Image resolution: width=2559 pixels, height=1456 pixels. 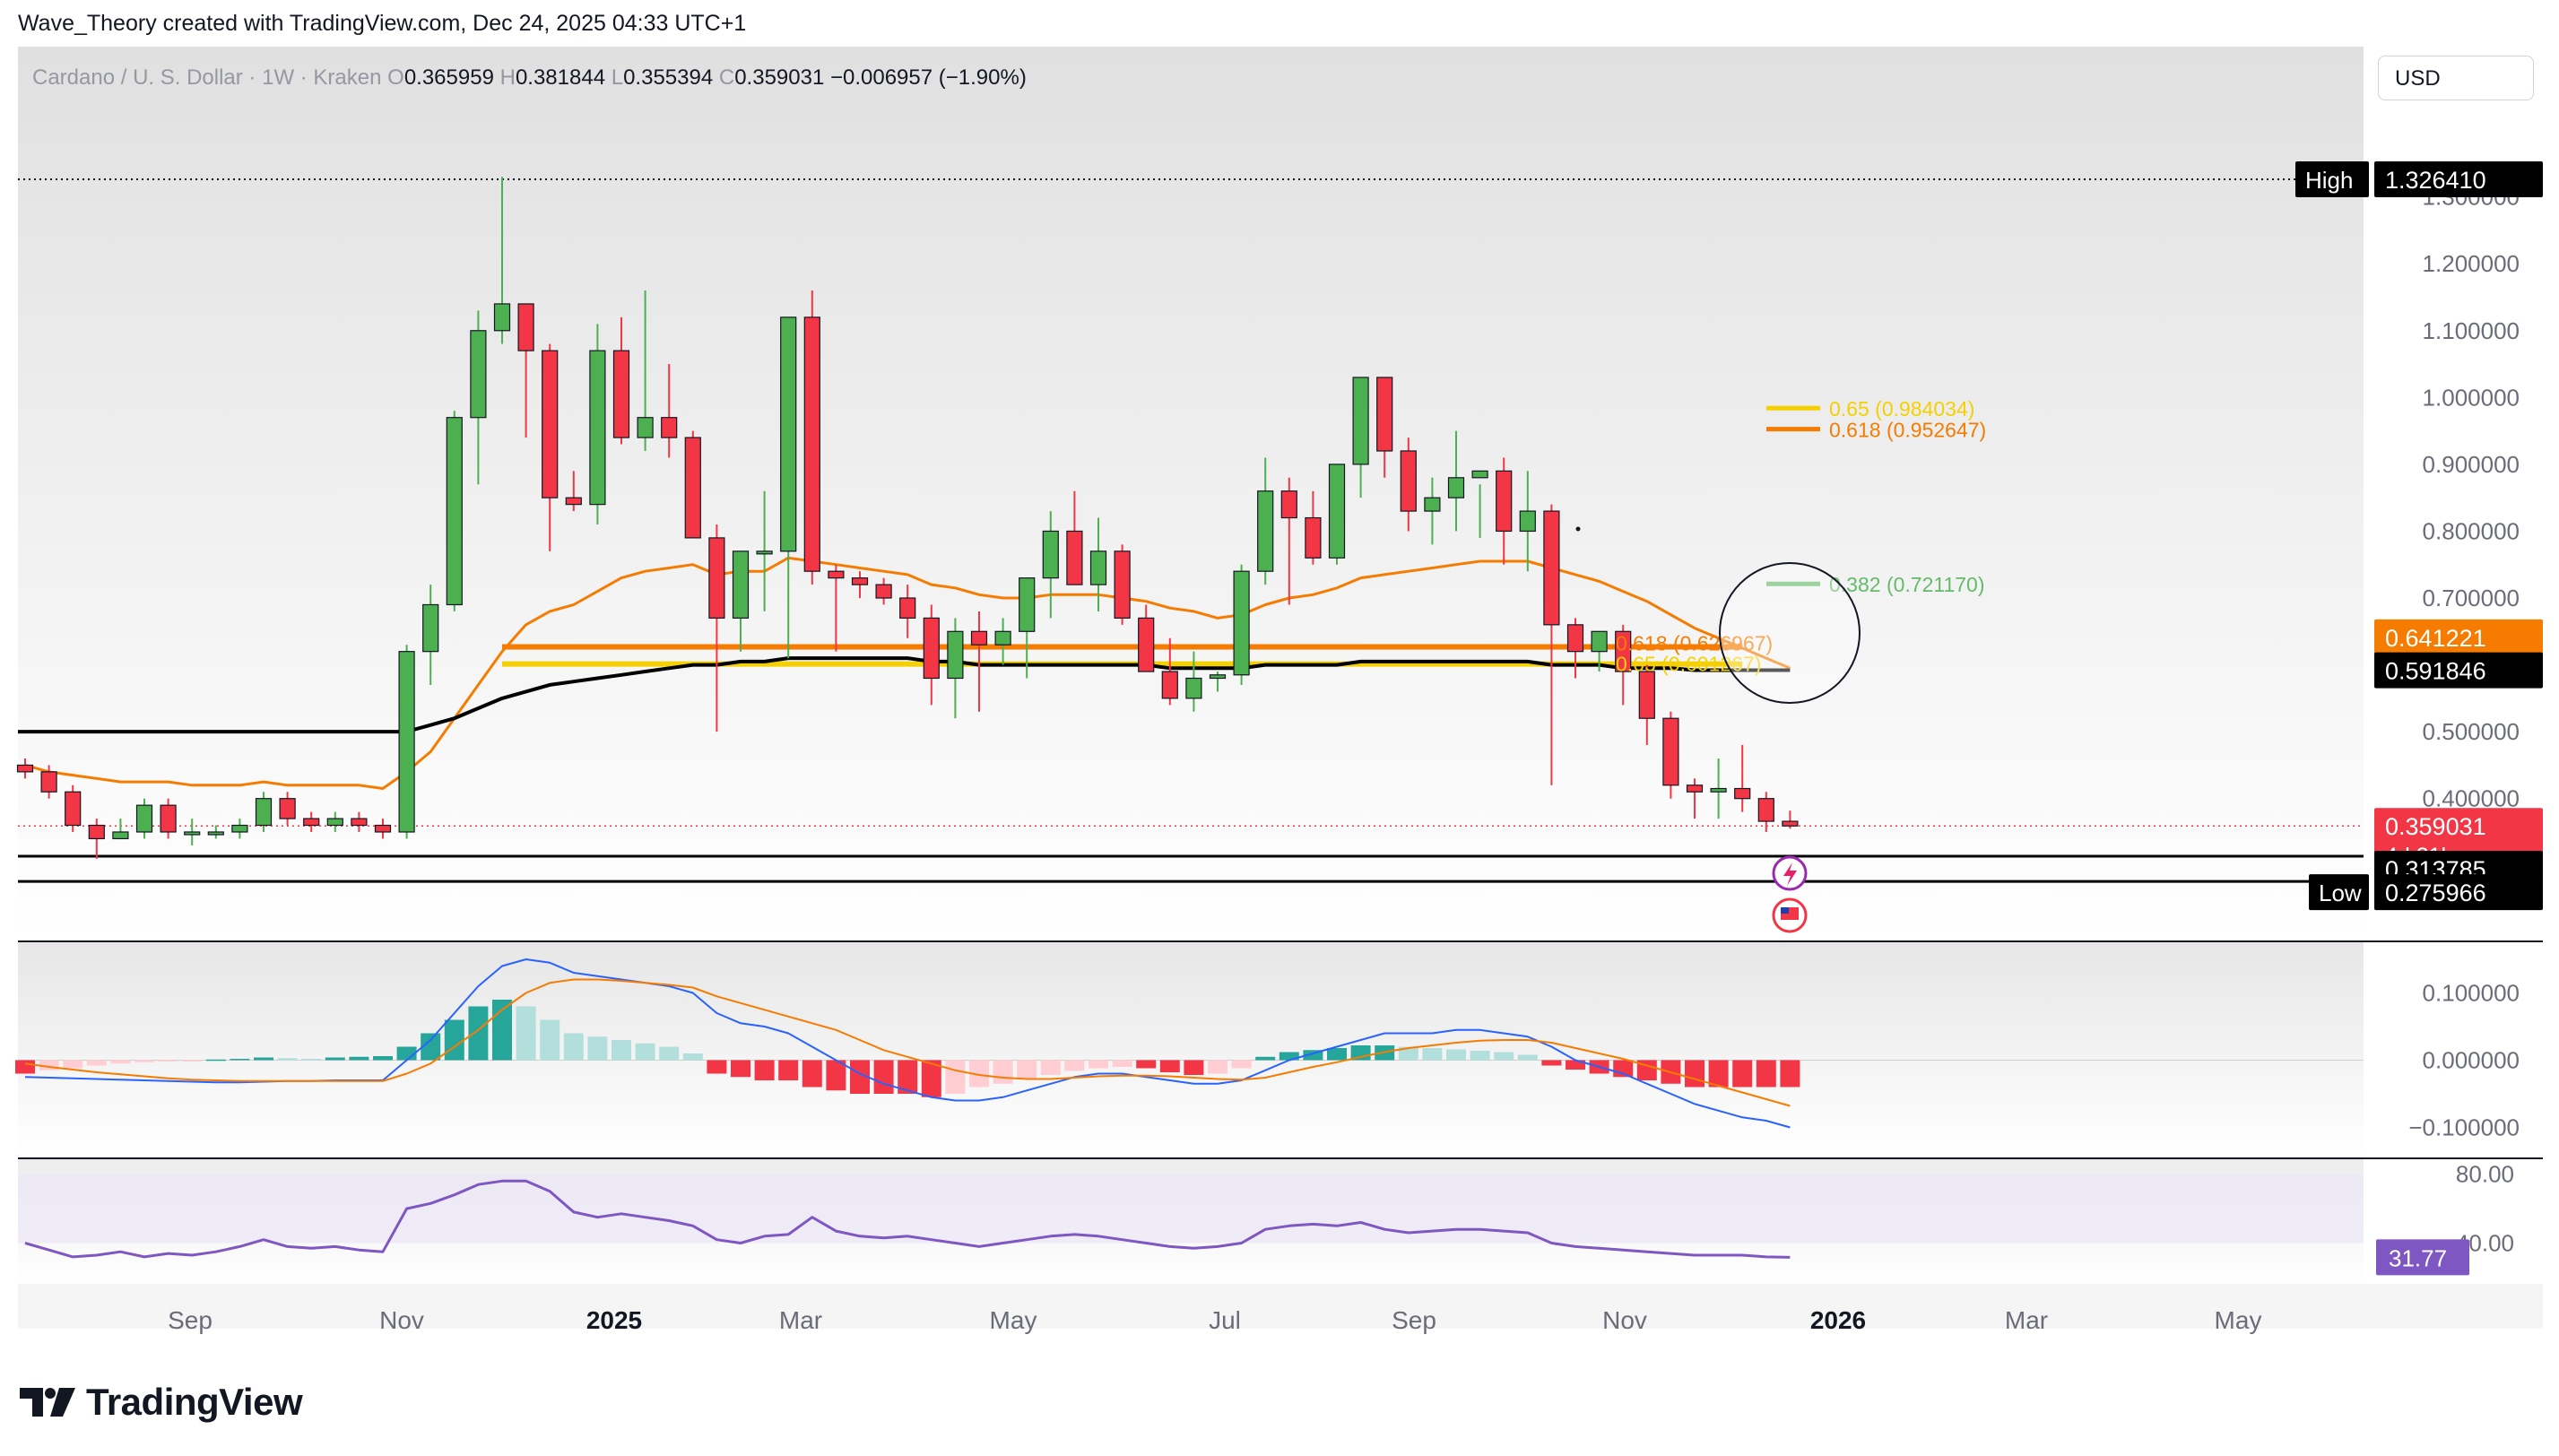 I want to click on time-axis-label-3: Mar, so click(x=801, y=1320).